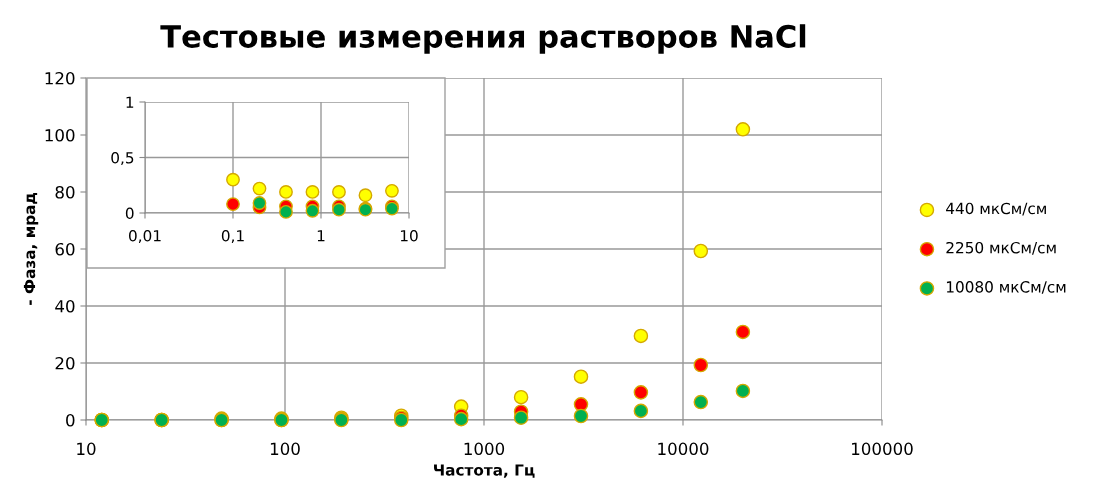 The image size is (1110, 490). I want to click on y-tick-label: 60, so click(65, 249).